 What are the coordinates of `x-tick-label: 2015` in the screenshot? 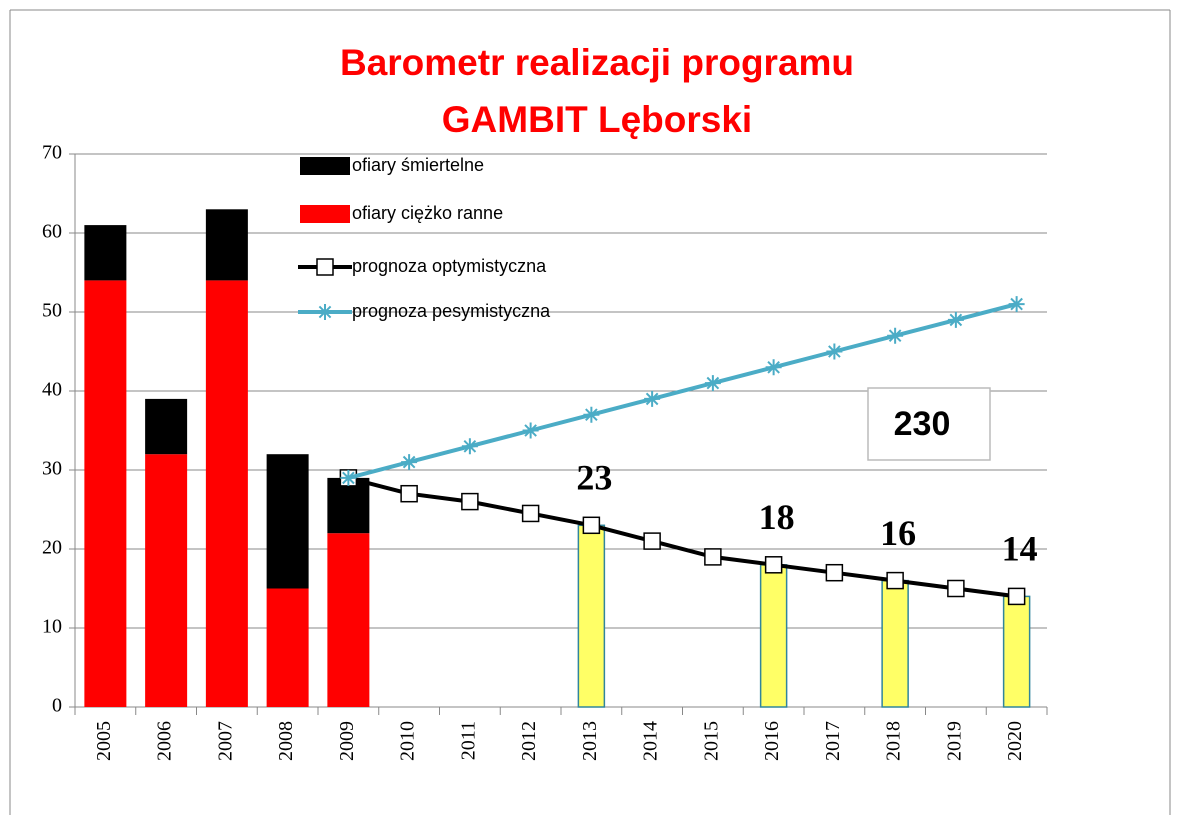 It's located at (711, 741).